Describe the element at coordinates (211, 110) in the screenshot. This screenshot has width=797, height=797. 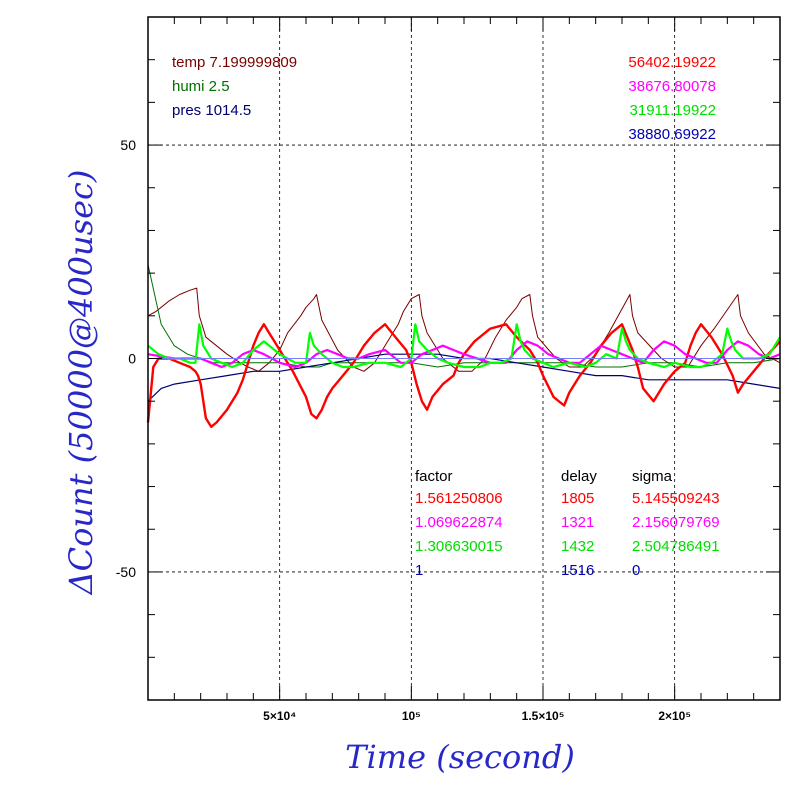
I see `annotation-left-2: pres 1014.5` at that location.